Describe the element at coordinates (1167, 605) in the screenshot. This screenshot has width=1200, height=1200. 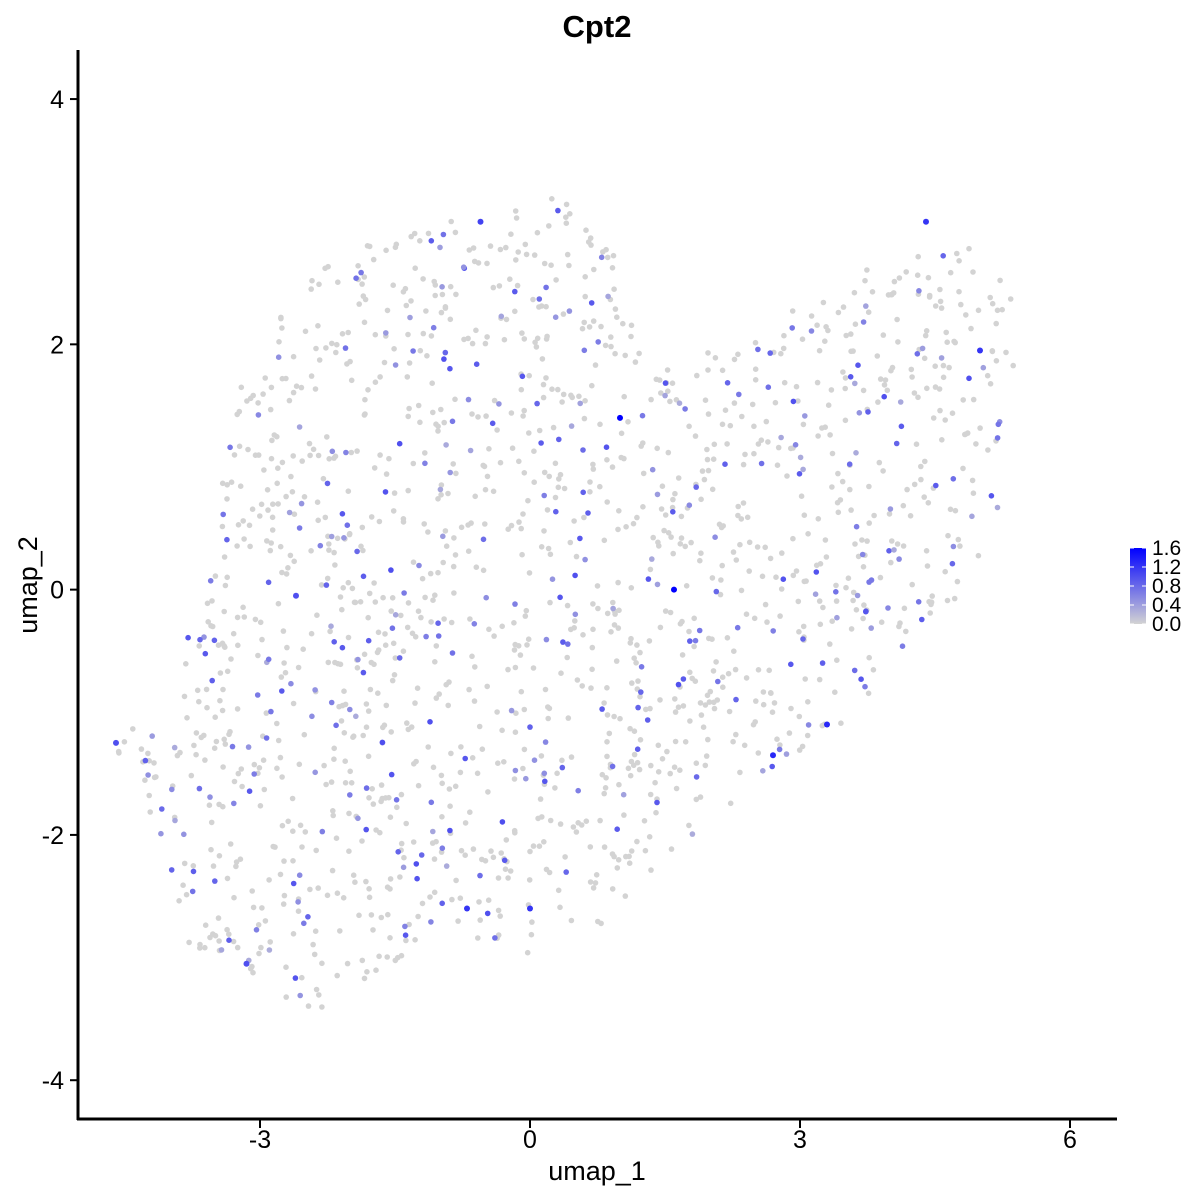
I see `colorbar-tick-label: 0.4` at that location.